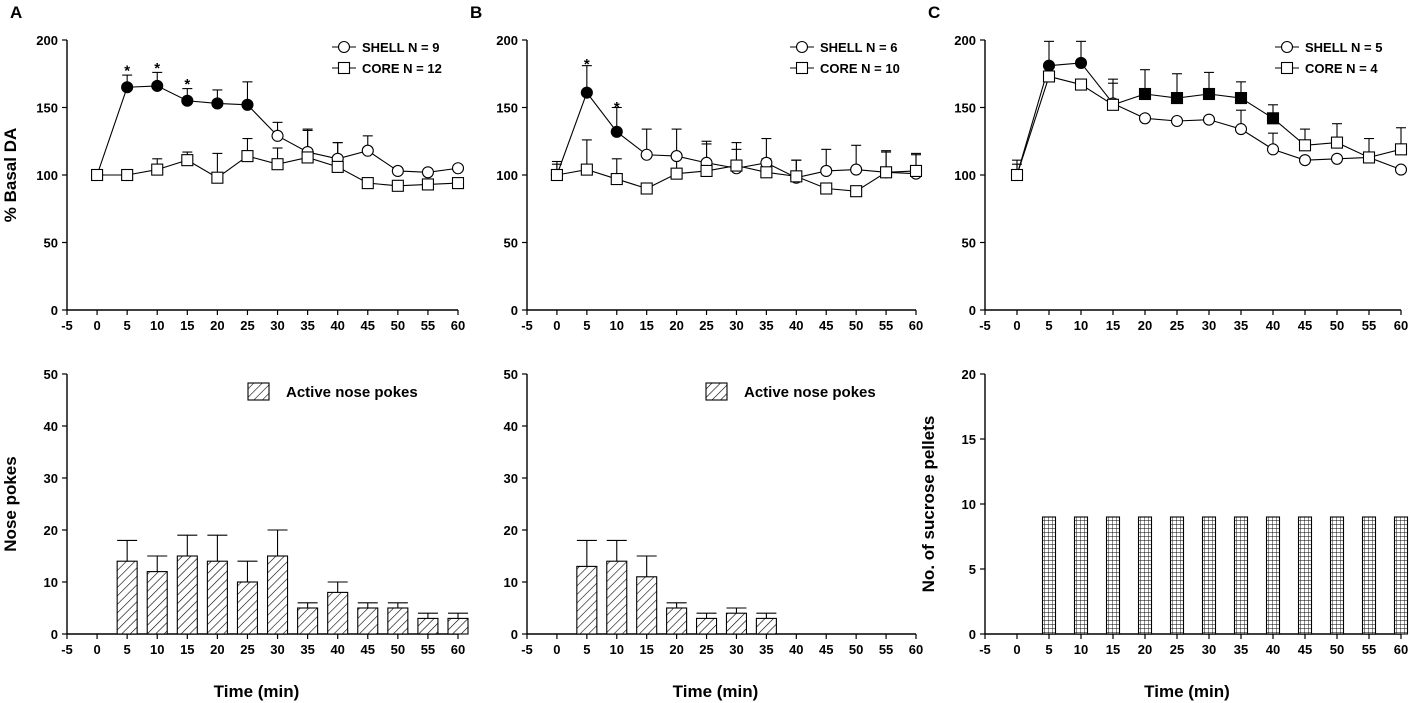 Image resolution: width=1411 pixels, height=703 pixels. I want to click on legend-marker-square, so click(344, 68).